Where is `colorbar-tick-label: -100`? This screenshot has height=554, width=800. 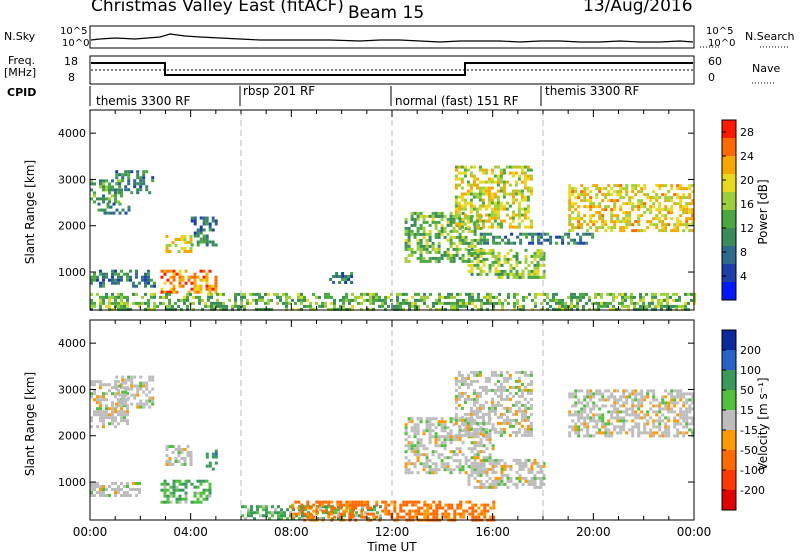
colorbar-tick-label: -100 is located at coordinates (752, 470).